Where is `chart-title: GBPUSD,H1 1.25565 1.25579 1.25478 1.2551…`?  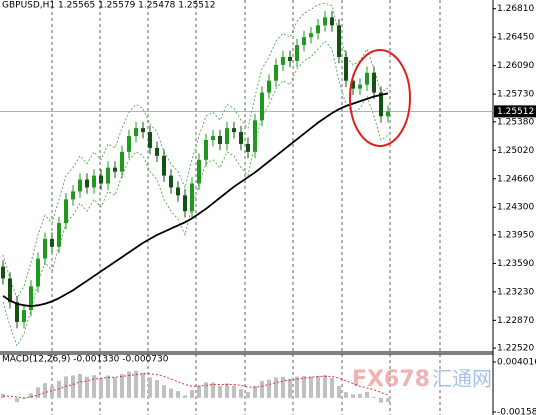 chart-title: GBPUSD,H1 1.25565 1.25579 1.25478 1.2551… is located at coordinates (108, 6).